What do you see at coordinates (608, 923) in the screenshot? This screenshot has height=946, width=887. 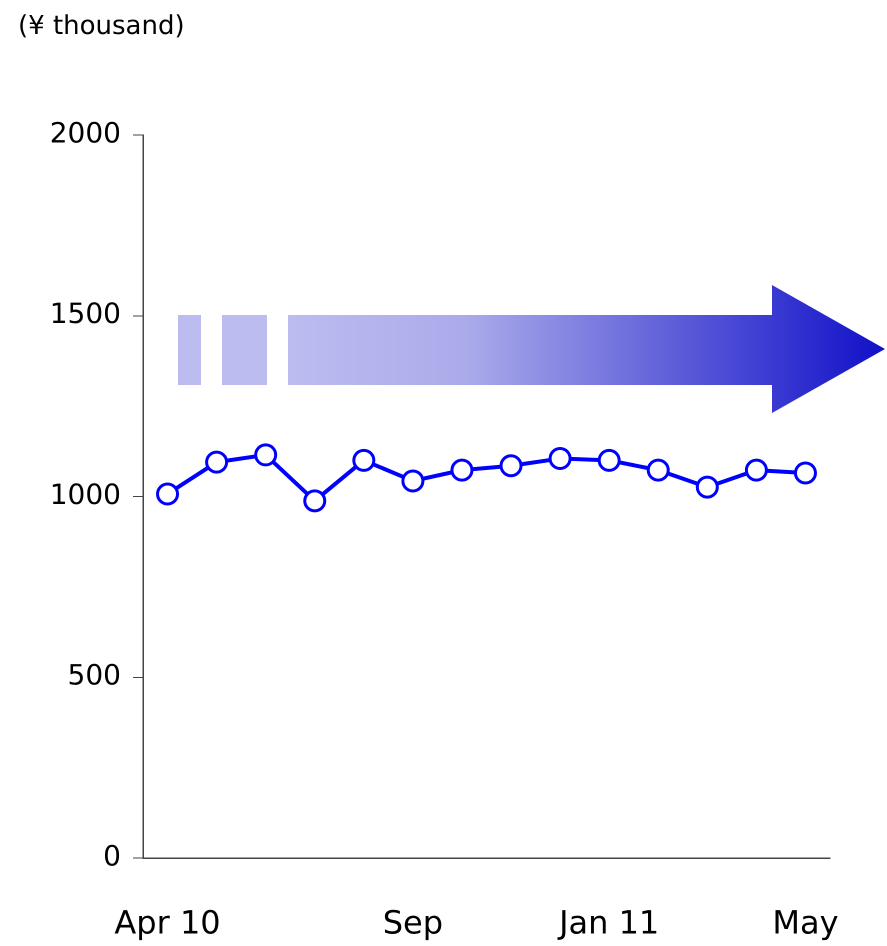 I see `x-tick-label: Jan 11` at bounding box center [608, 923].